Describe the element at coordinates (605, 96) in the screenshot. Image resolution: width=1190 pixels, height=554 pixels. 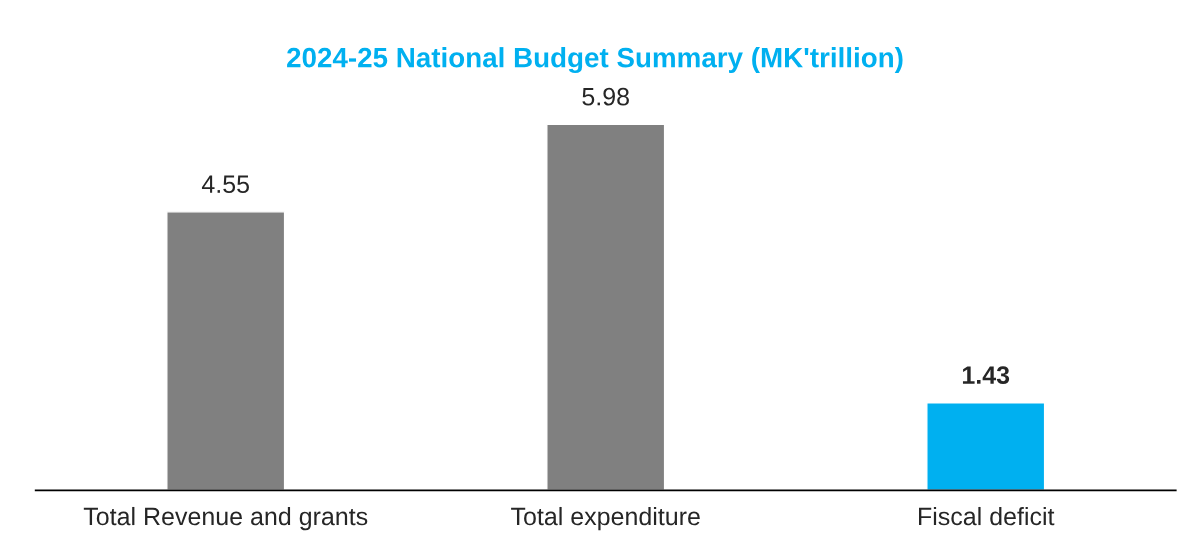
I see `data-label: 5.98` at that location.